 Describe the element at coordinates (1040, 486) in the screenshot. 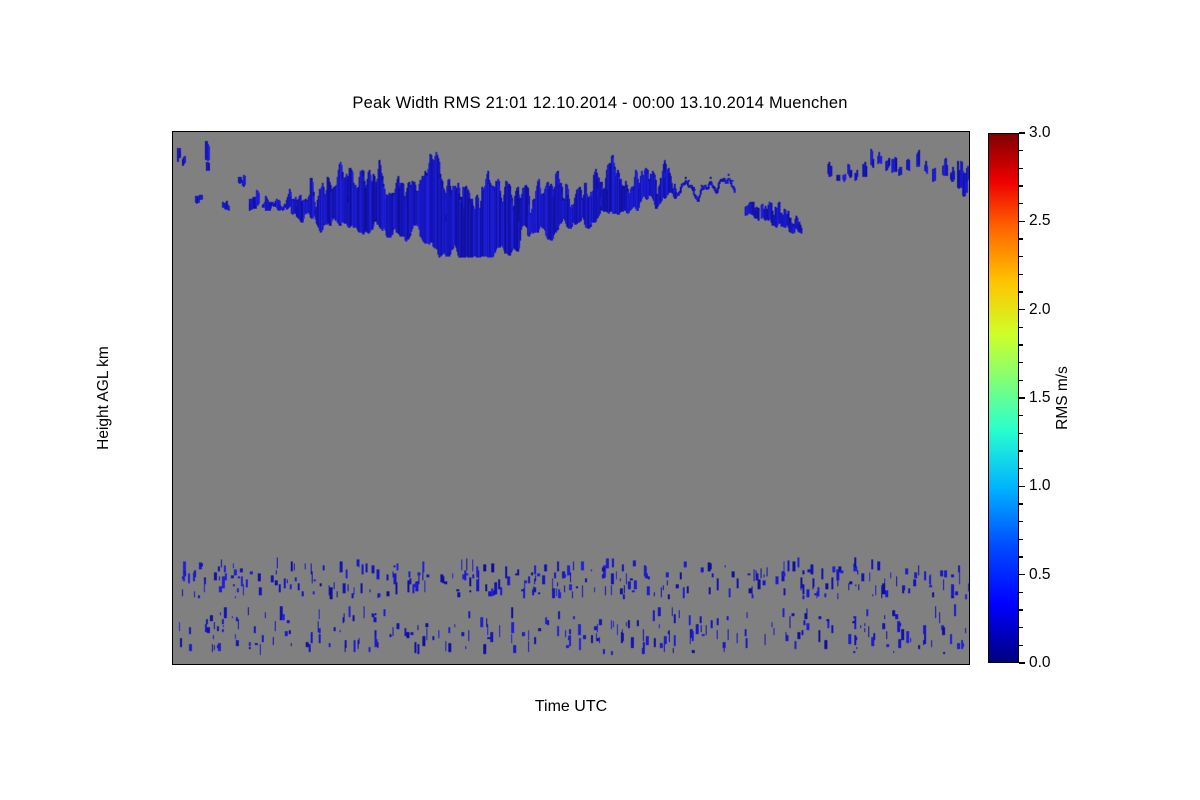

I see `colorbar-tick-label: 1.0` at that location.